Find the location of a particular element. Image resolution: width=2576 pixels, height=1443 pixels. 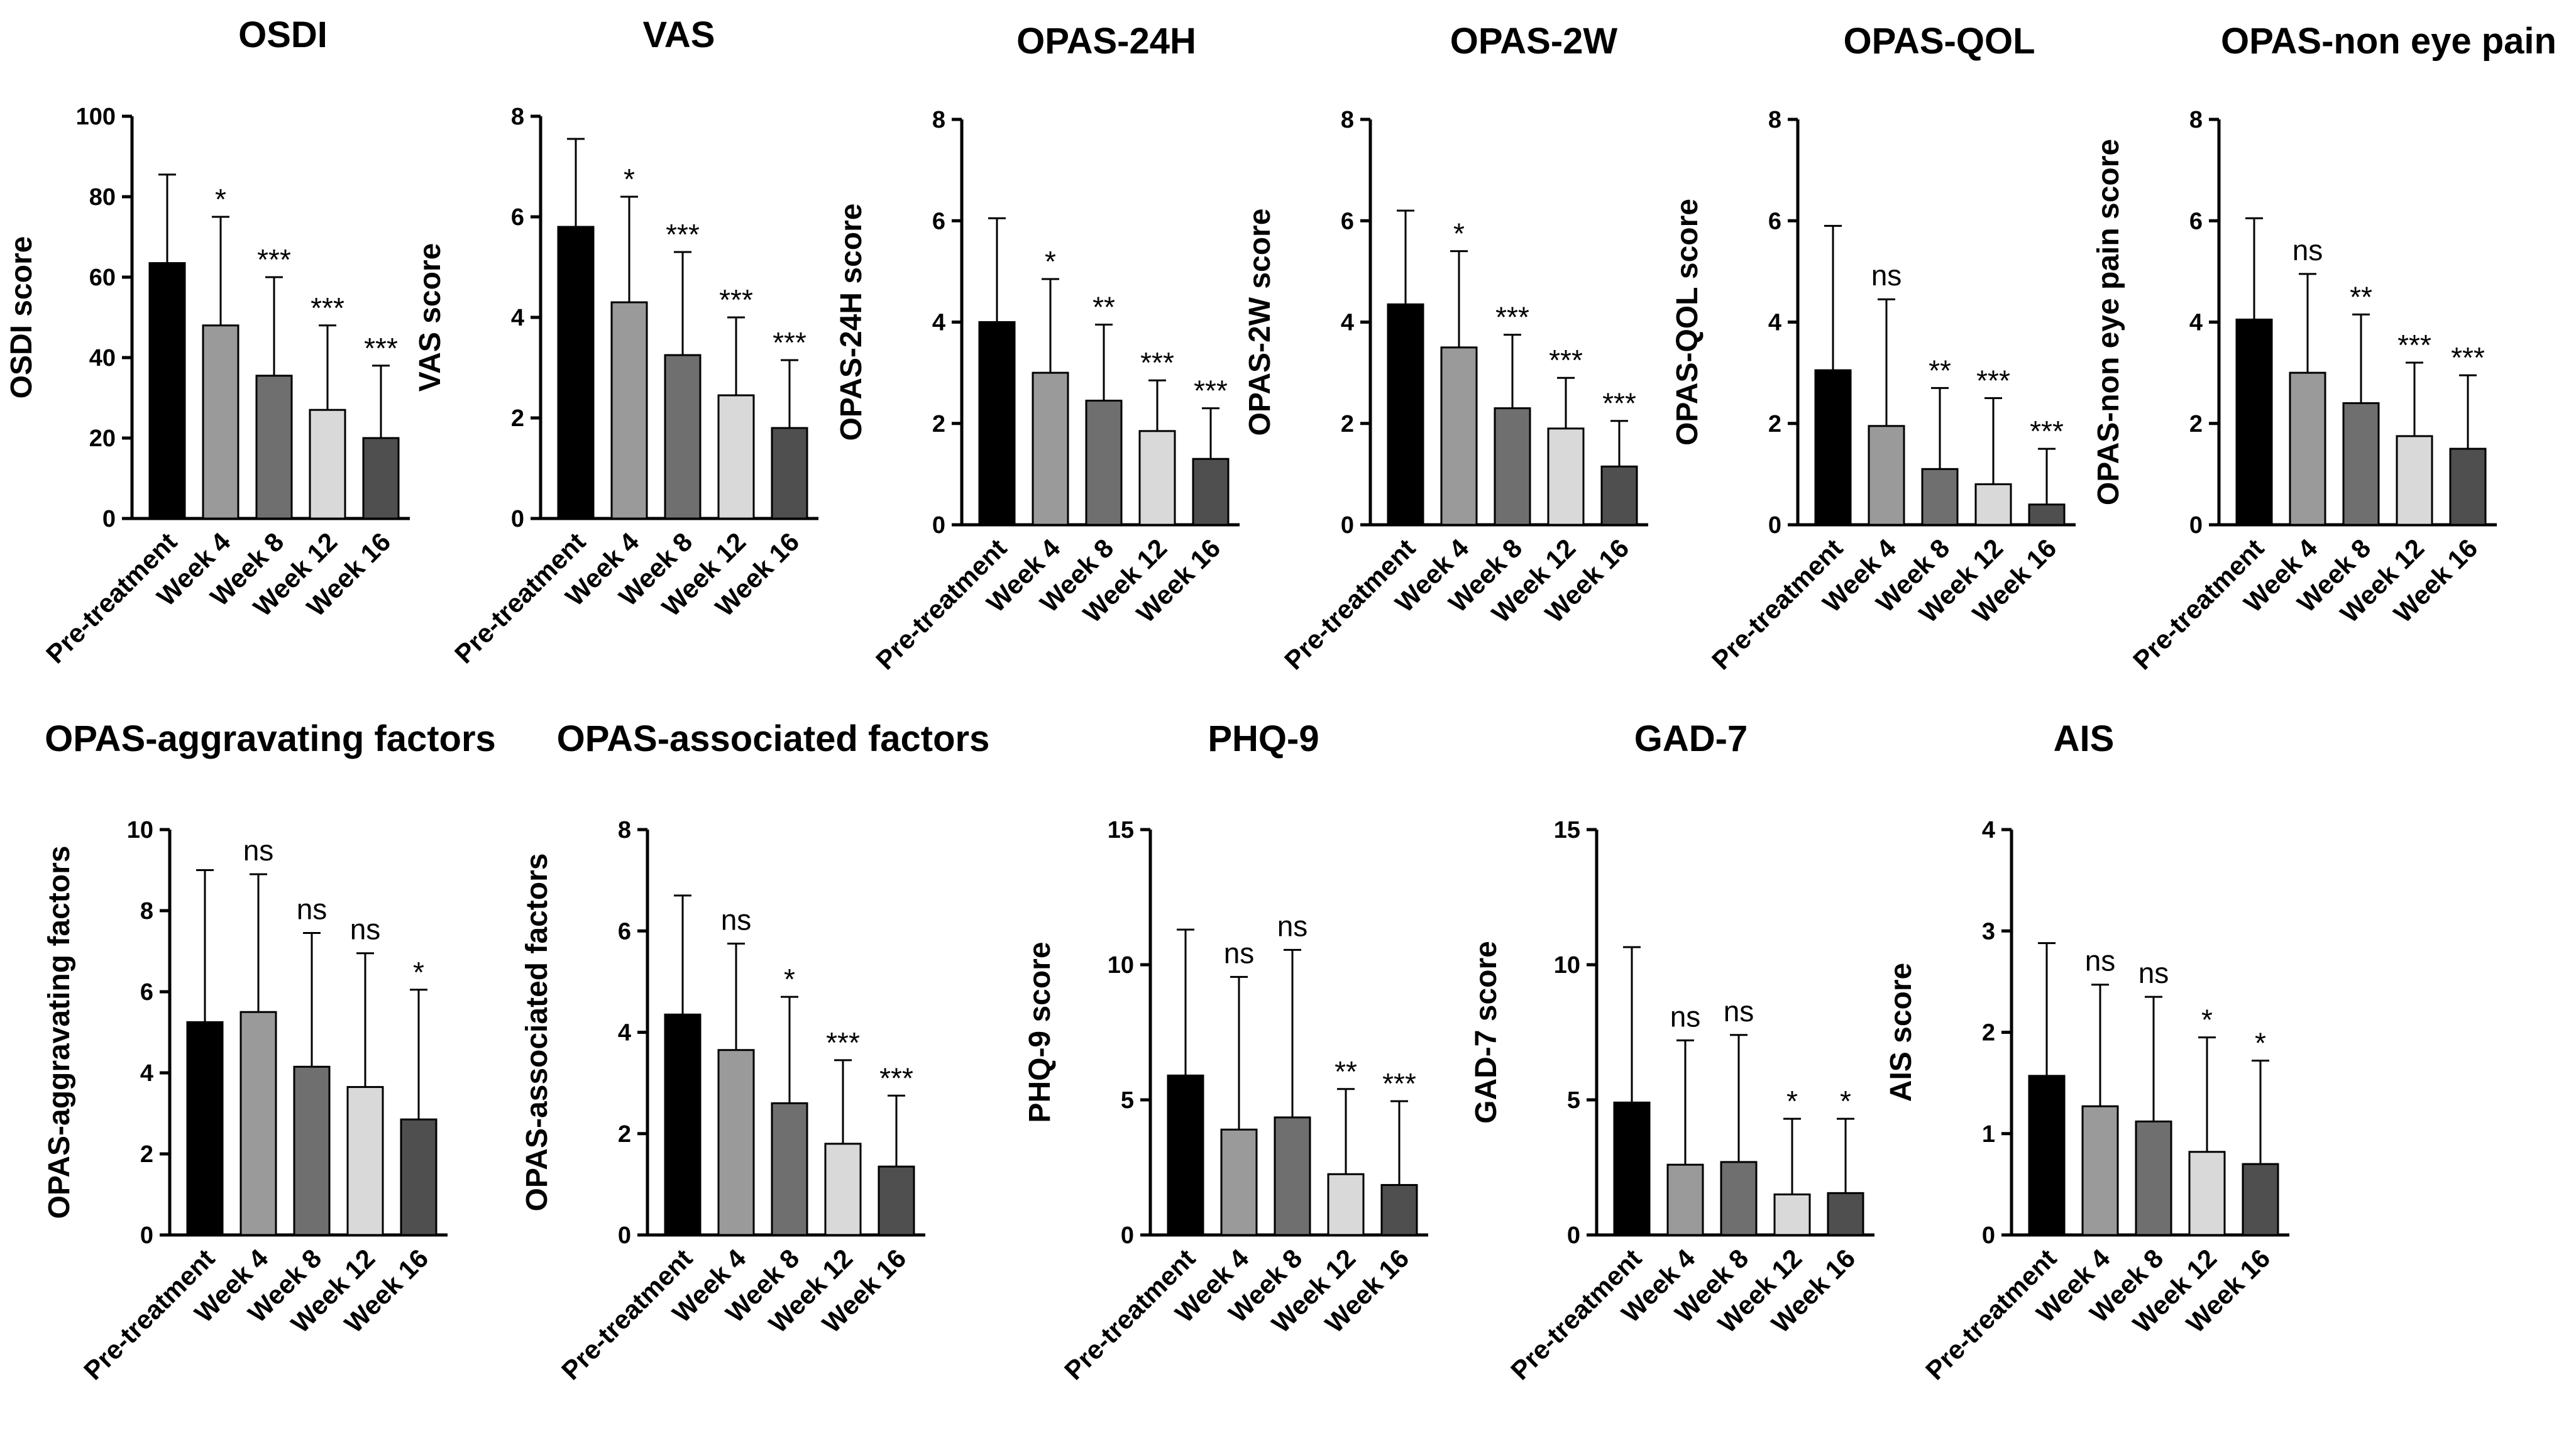

y-tick-label: 20 is located at coordinates (103, 438).